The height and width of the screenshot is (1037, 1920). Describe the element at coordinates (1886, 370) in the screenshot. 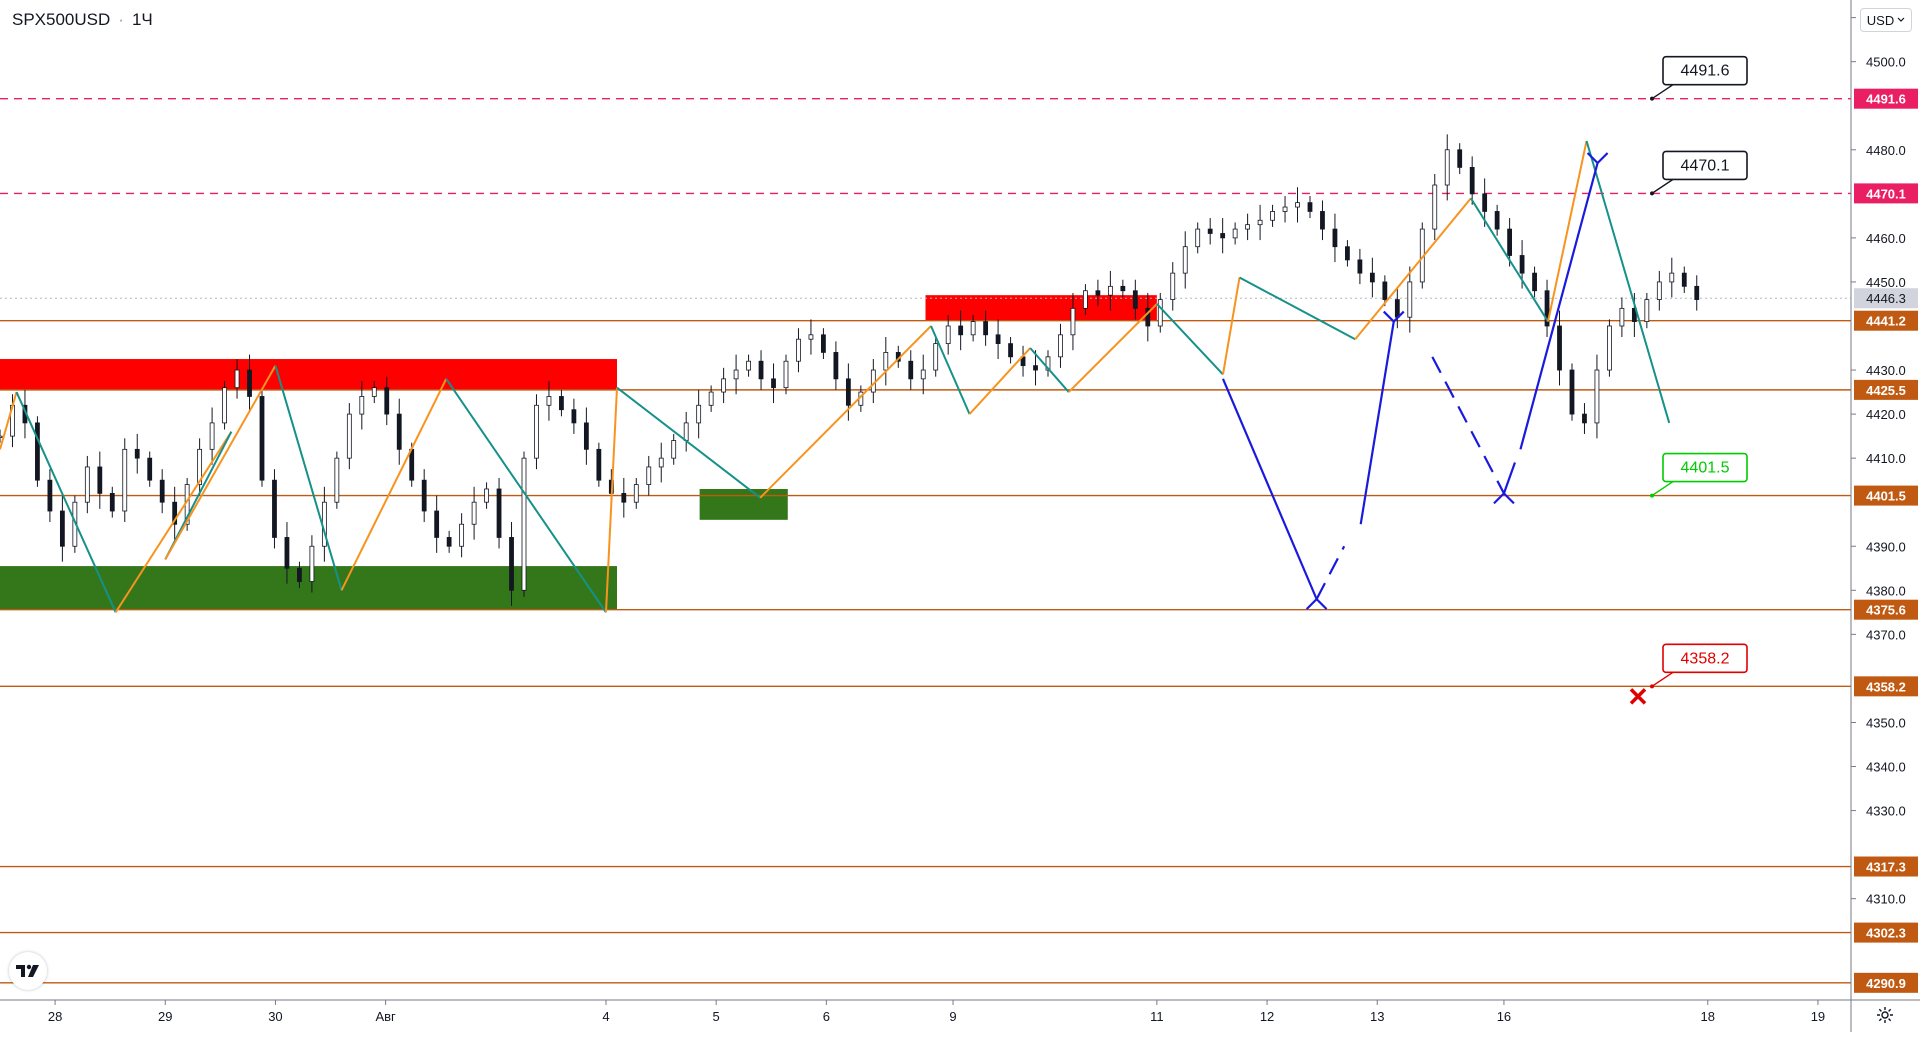

I see `price-tick-label: 4430.0` at that location.